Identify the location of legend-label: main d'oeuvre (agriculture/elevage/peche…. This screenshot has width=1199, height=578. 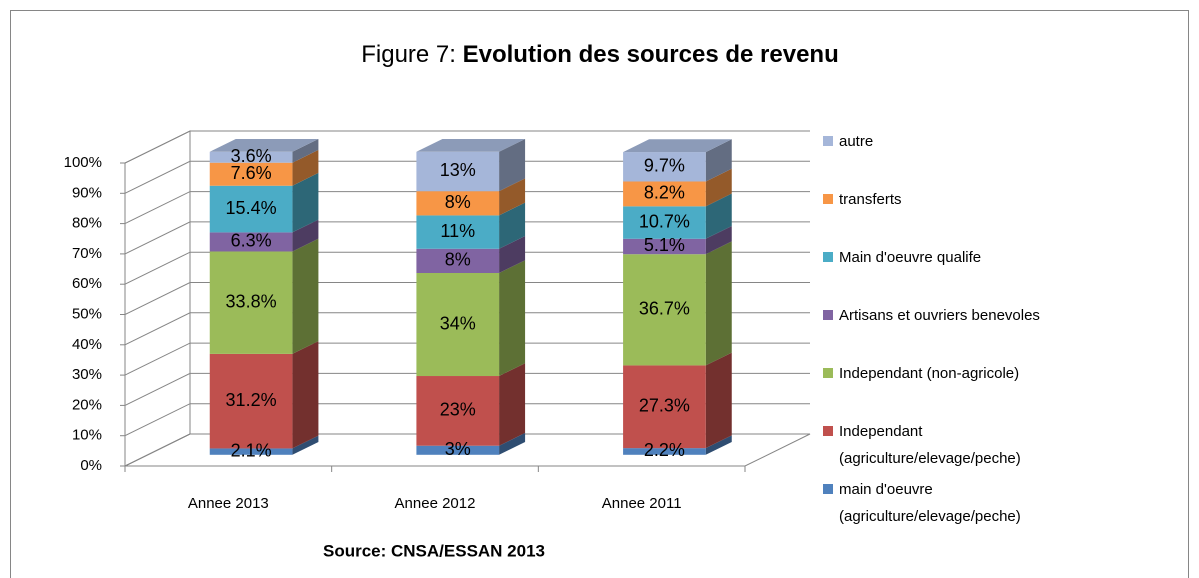
(930, 503).